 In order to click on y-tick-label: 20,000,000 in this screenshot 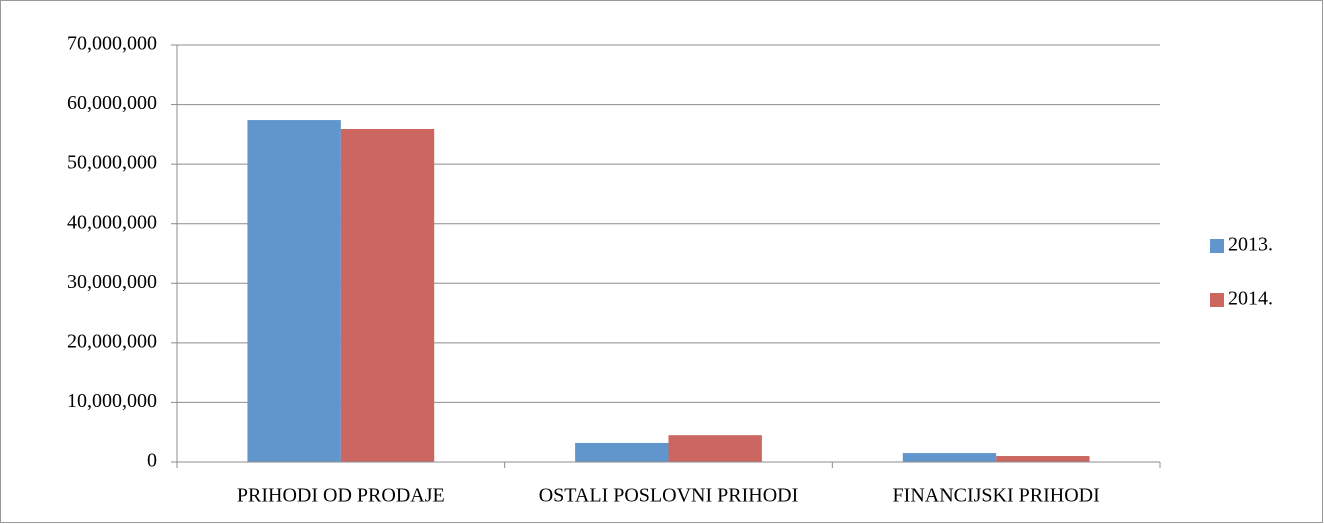, I will do `click(112, 341)`.